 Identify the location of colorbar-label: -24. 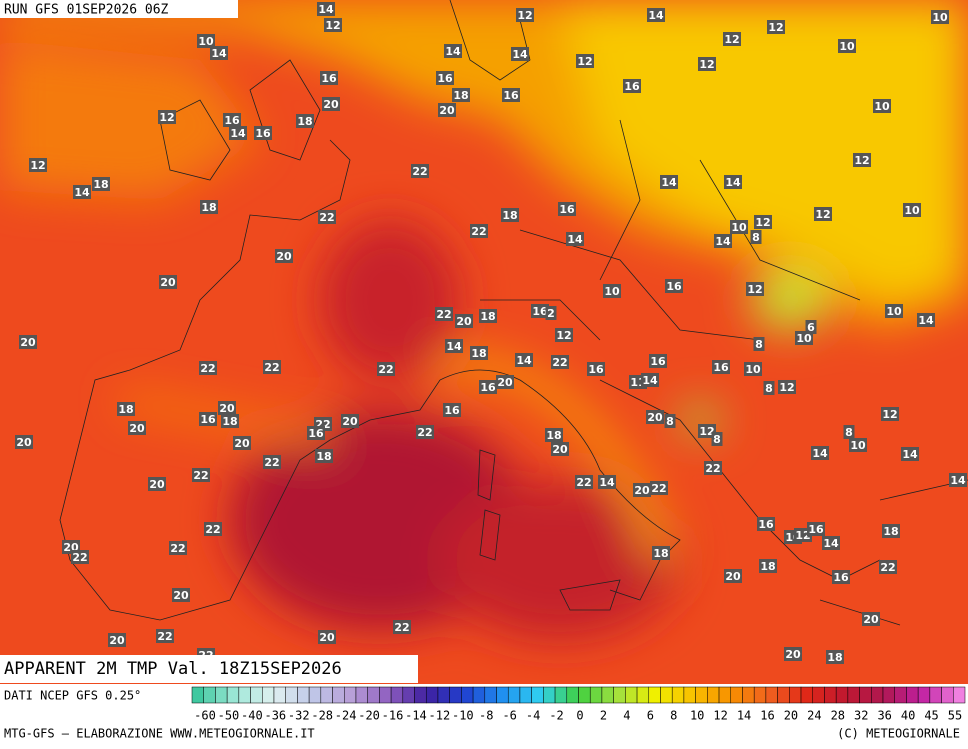
(346, 716).